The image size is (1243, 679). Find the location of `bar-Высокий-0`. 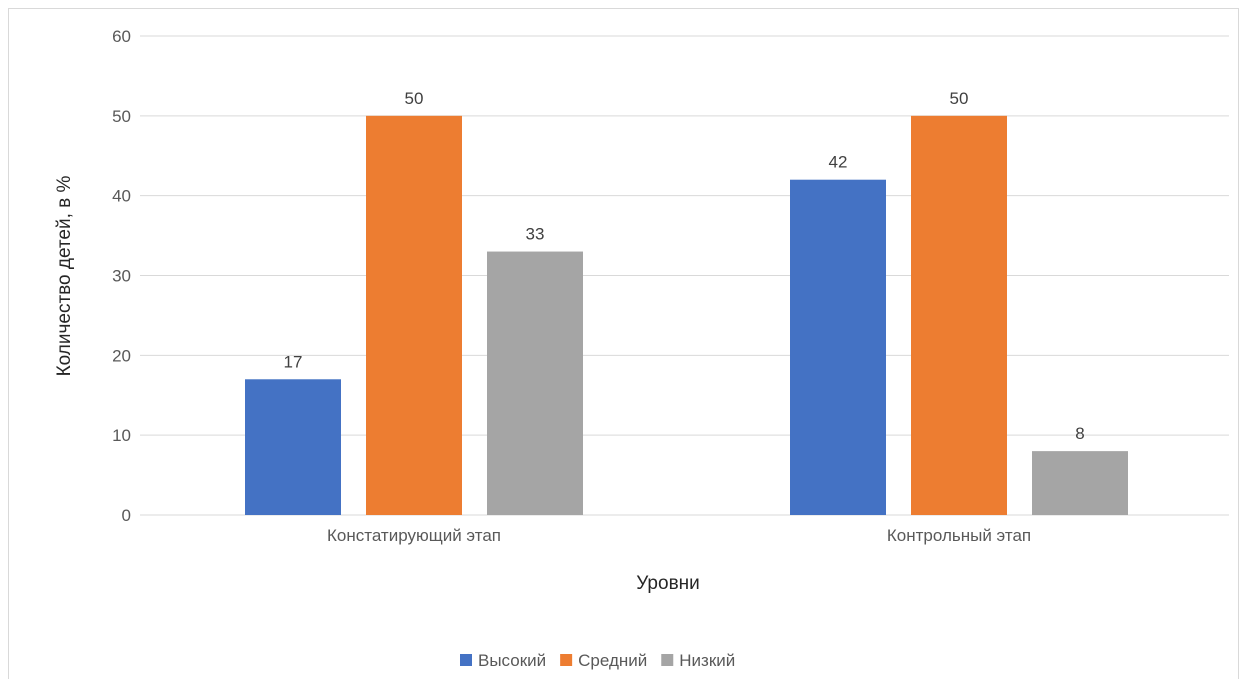

bar-Высокий-0 is located at coordinates (293, 447).